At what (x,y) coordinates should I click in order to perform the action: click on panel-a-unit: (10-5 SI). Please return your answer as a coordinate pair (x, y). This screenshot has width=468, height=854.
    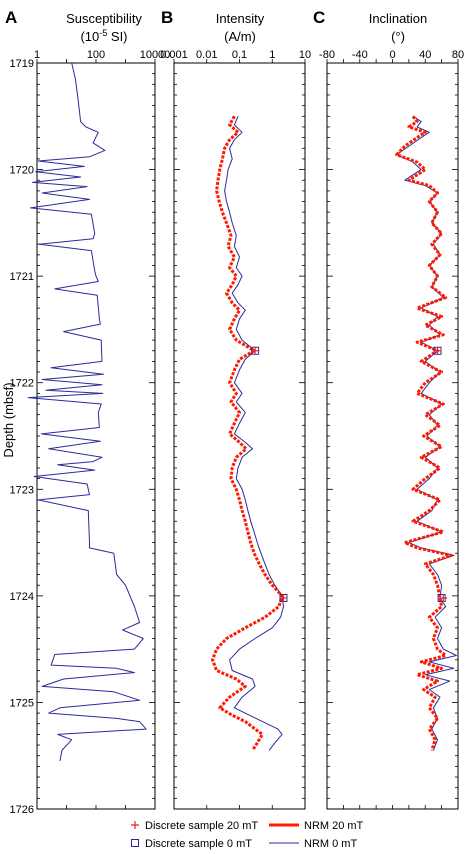
    Looking at the image, I should click on (103, 36).